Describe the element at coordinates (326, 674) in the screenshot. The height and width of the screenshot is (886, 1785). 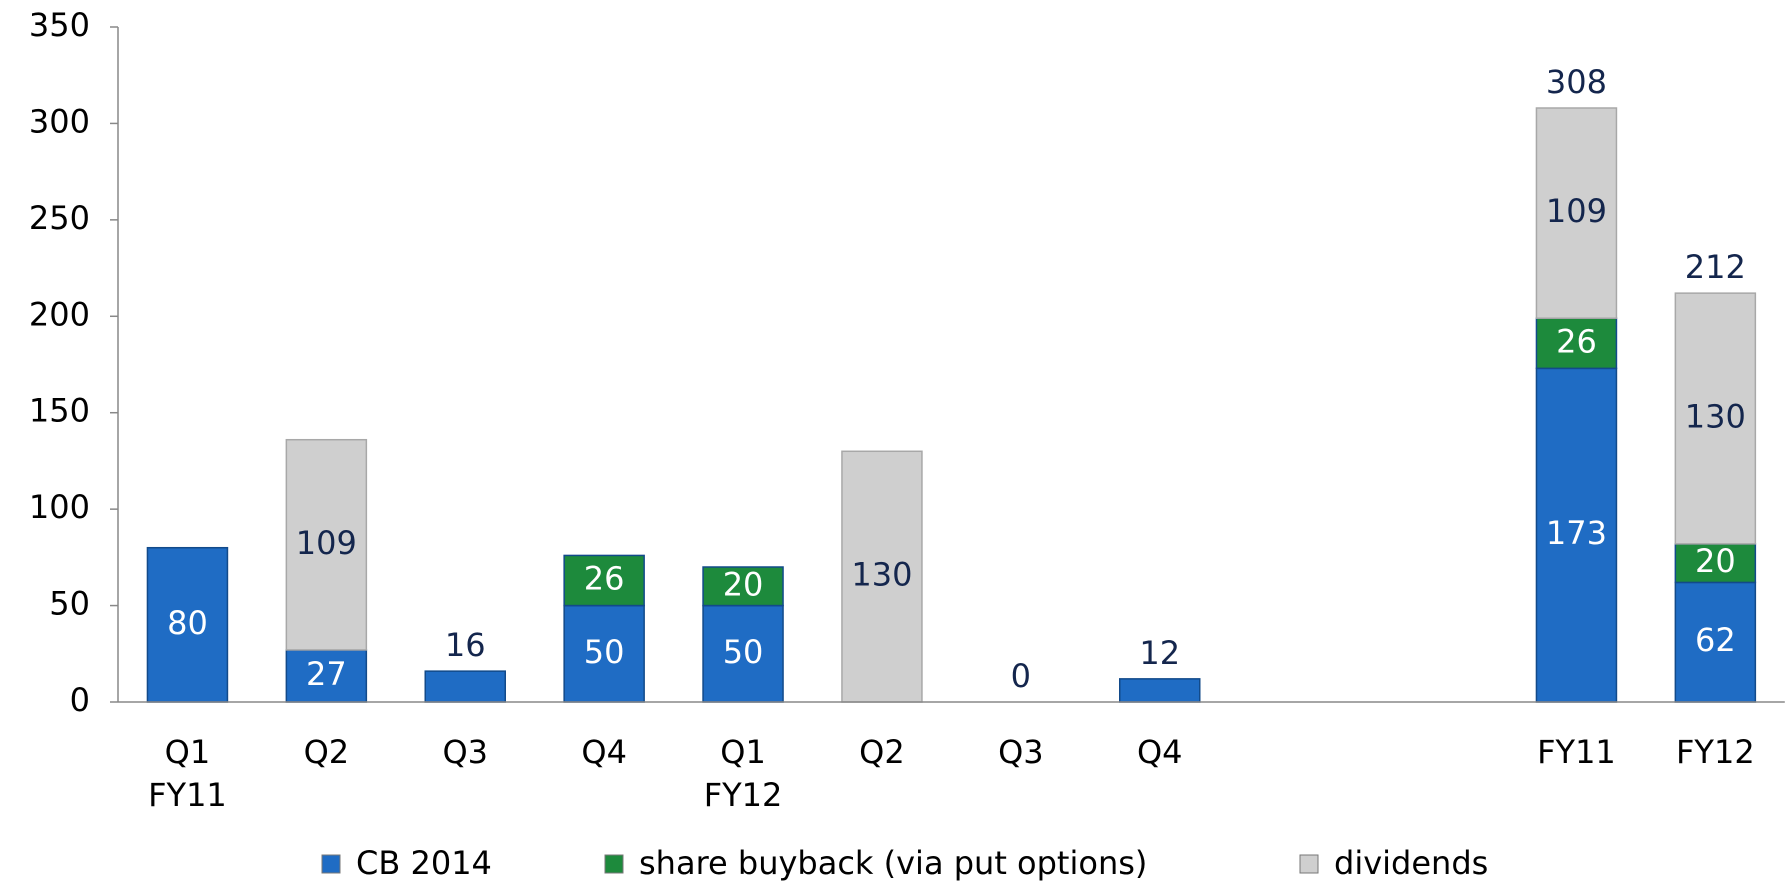
I see `data-label: 27` at that location.